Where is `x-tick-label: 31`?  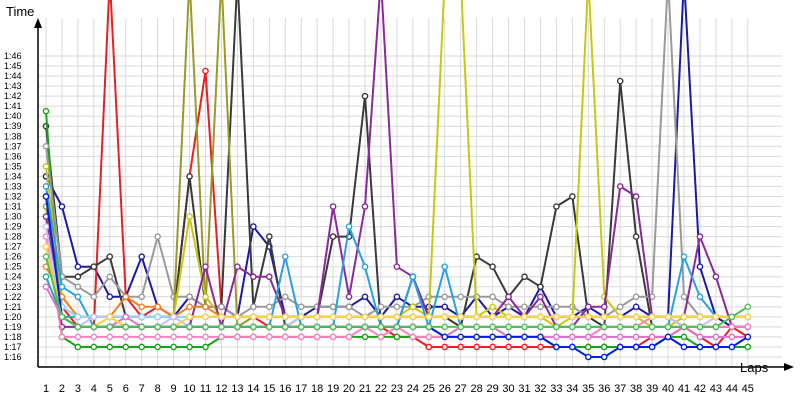 x-tick-label: 31 is located at coordinates (524, 389).